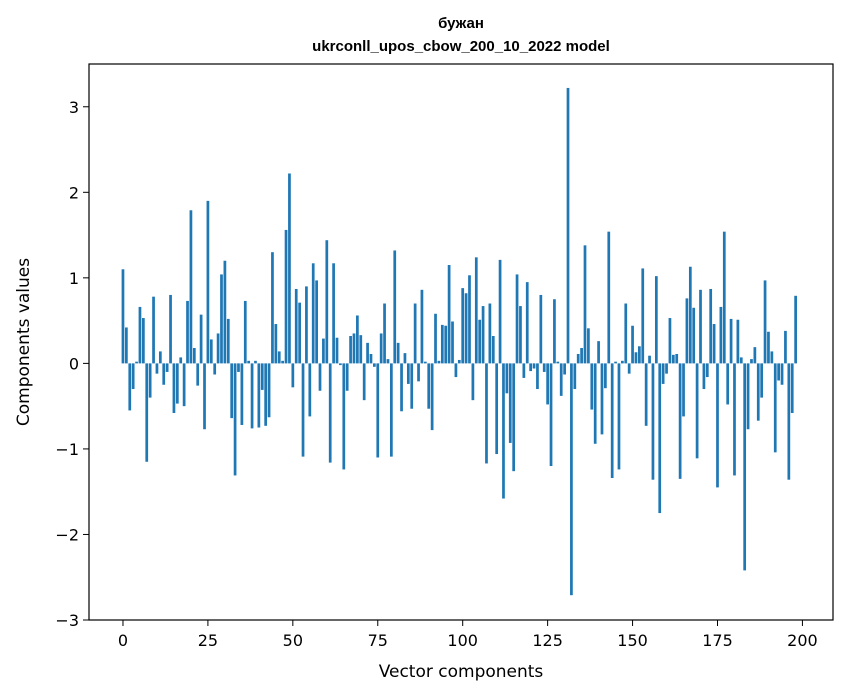  I want to click on y-tick-label: −1, so click(67, 449).